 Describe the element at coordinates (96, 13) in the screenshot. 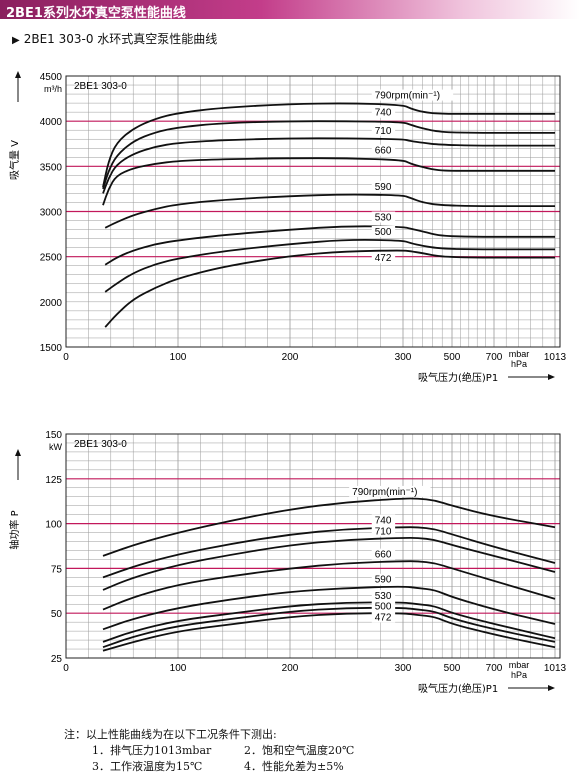

I see `header-title: 2BE1系列水环真空泵性能曲线` at that location.